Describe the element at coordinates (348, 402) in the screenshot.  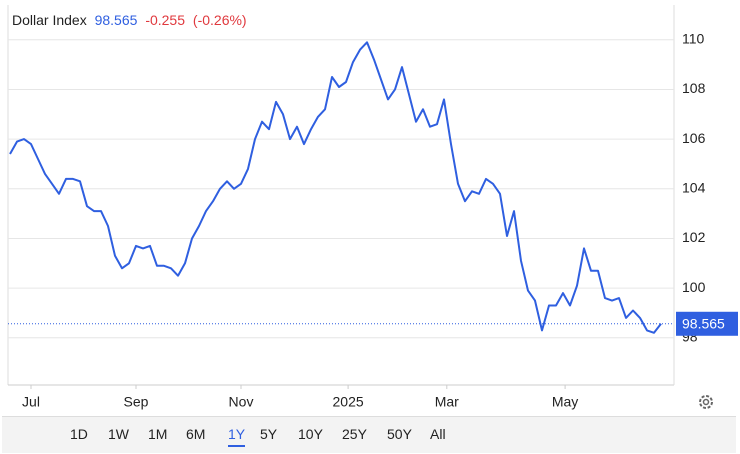
I see `x-tick-label: 2025` at that location.